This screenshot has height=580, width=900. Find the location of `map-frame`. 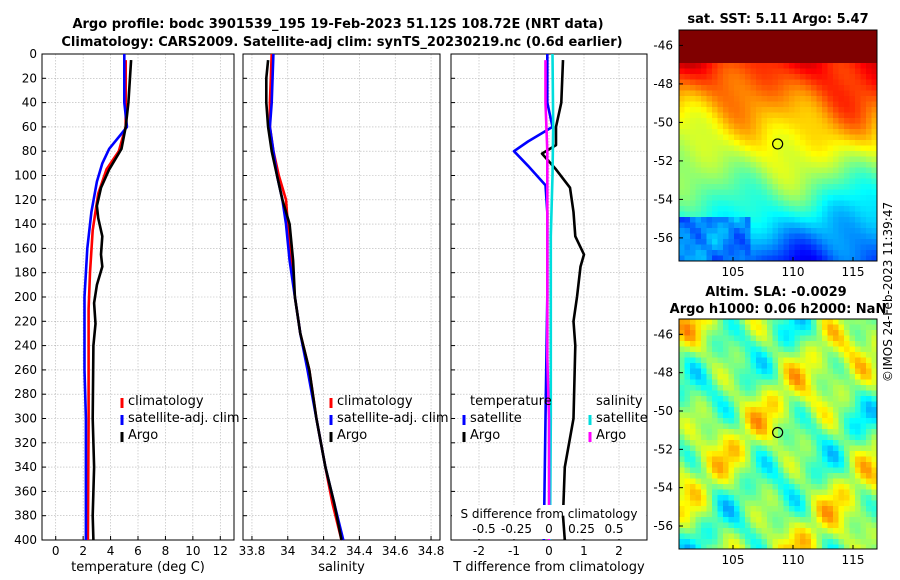

map-frame is located at coordinates (778, 434).